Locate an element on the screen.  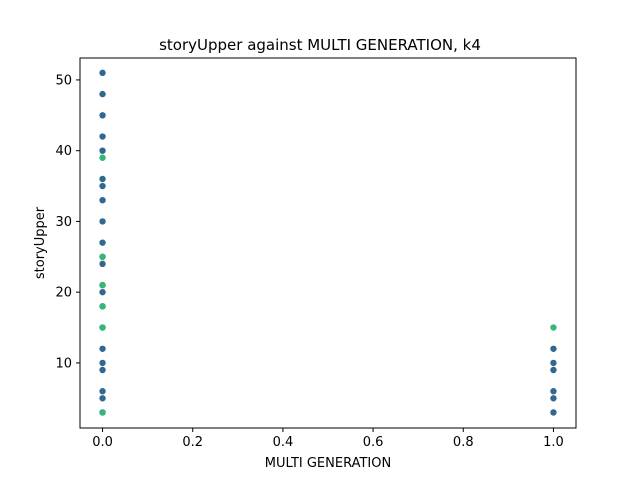
chart-title: storyUpper against MULTI GENERATION, k4 is located at coordinates (320, 45).